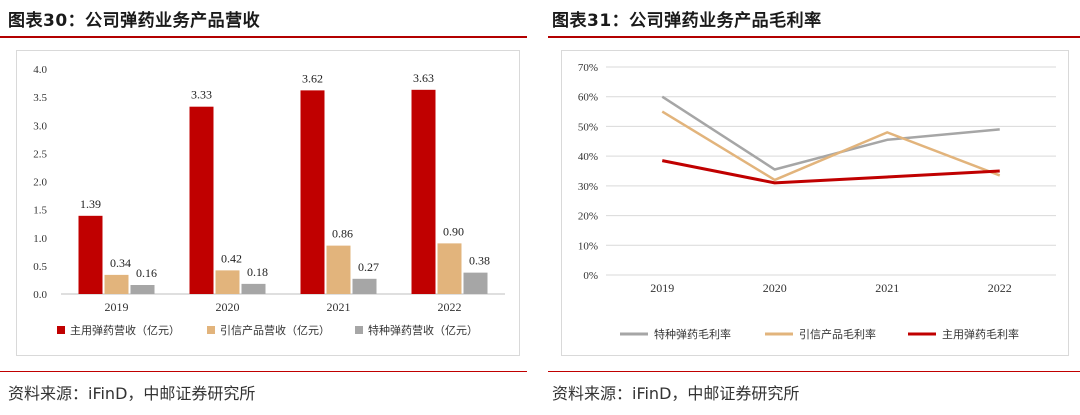 This screenshot has width=1080, height=415. I want to click on series-line-main, so click(830, 172).